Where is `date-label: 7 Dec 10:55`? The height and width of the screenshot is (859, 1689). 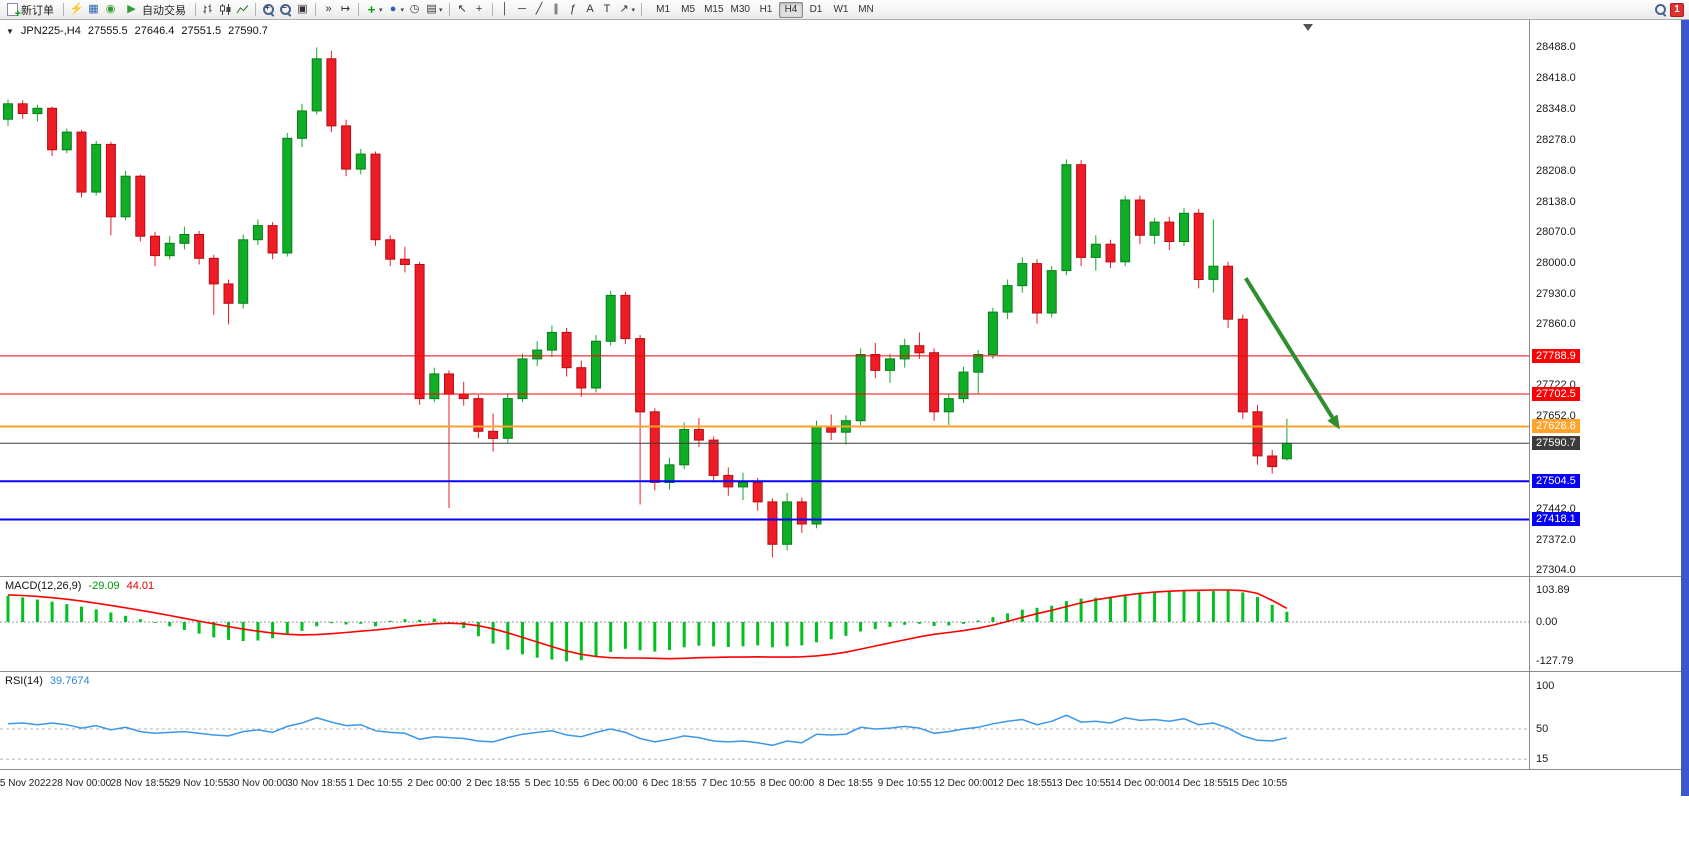 date-label: 7 Dec 10:55 is located at coordinates (728, 783).